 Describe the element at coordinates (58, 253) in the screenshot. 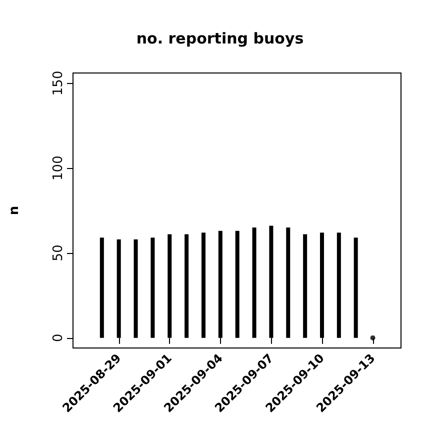

I see `y-tick-label: 50` at that location.